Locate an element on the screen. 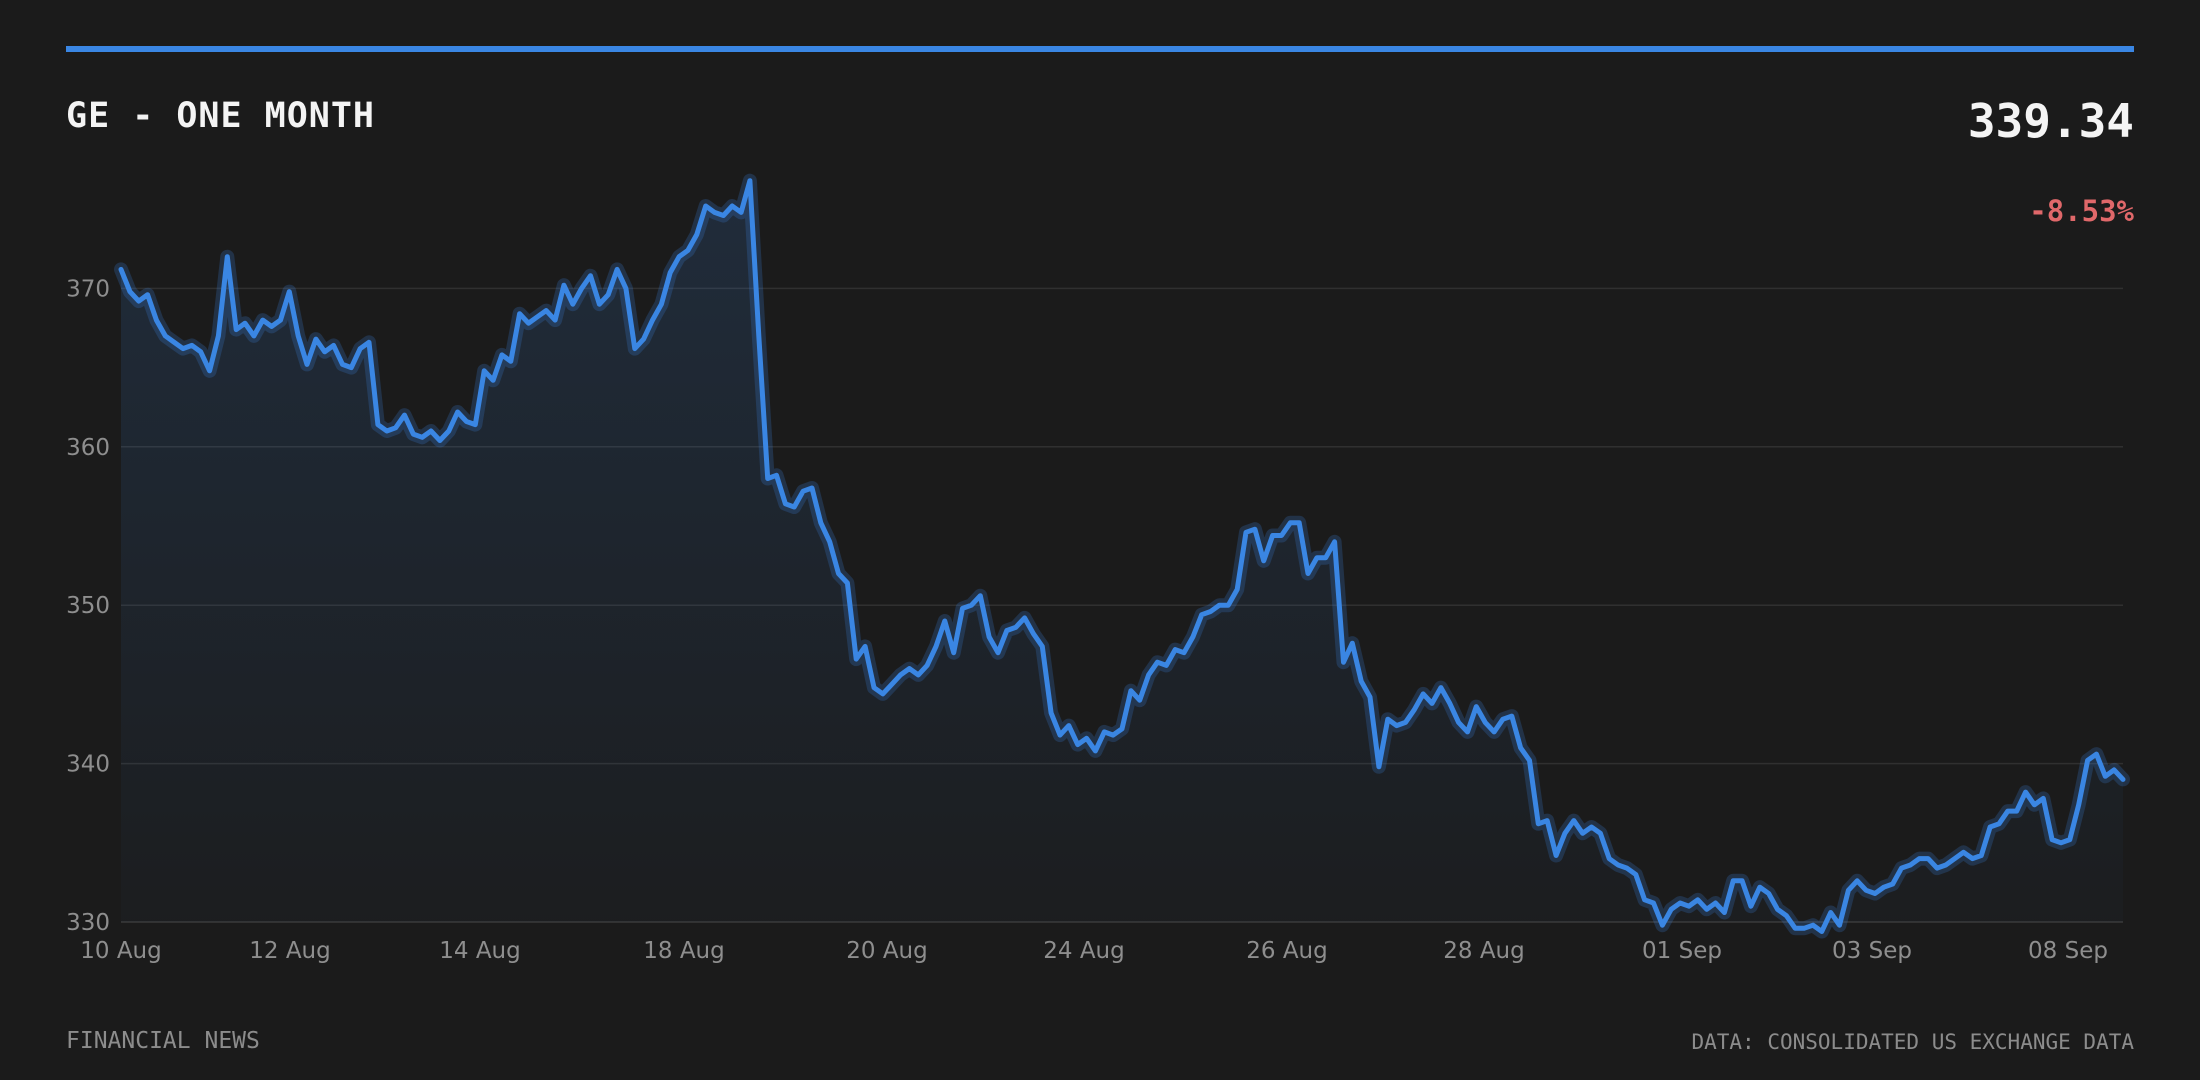 This screenshot has width=2200, height=1080. y-tick-label: 350 is located at coordinates (88, 606).